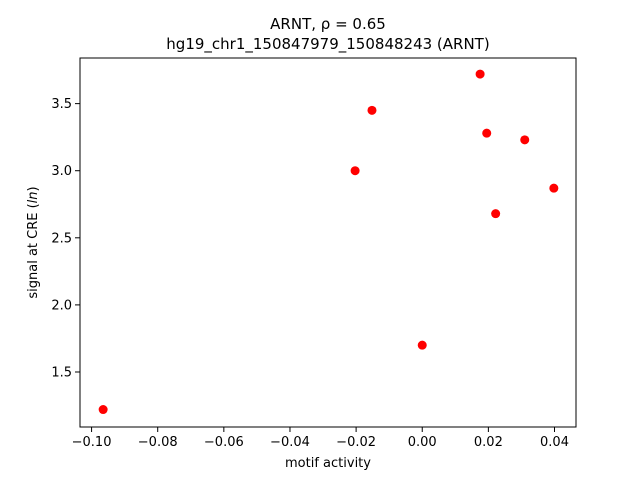  What do you see at coordinates (61, 104) in the screenshot?
I see `y-tick-label: 3.5` at bounding box center [61, 104].